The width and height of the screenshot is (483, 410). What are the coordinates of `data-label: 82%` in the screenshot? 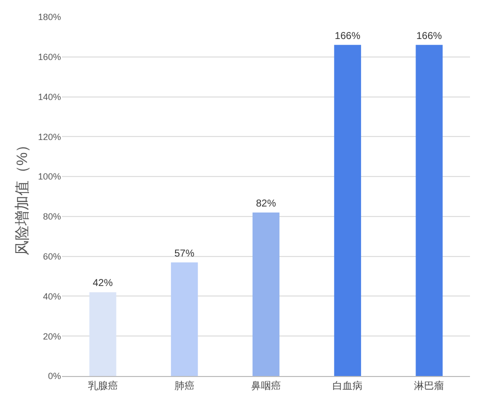 It's located at (266, 204).